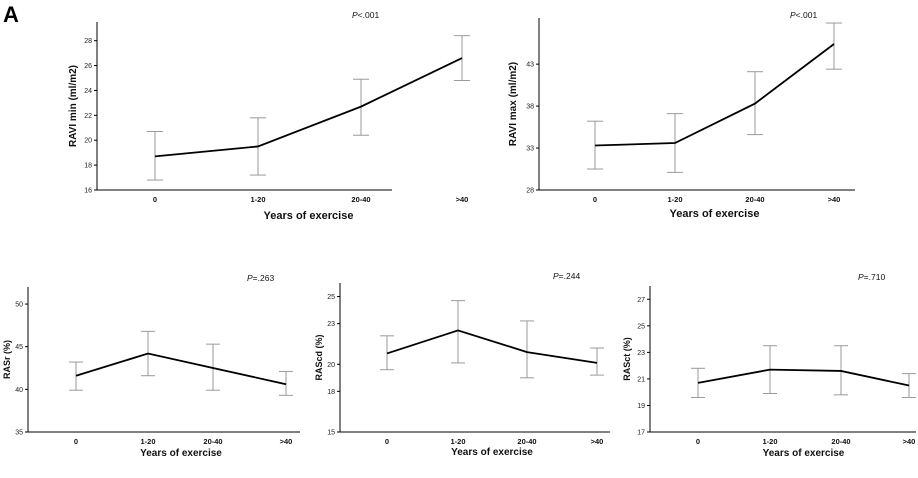  Describe the element at coordinates (19, 347) in the screenshot. I see `y-tick-label: 45` at that location.